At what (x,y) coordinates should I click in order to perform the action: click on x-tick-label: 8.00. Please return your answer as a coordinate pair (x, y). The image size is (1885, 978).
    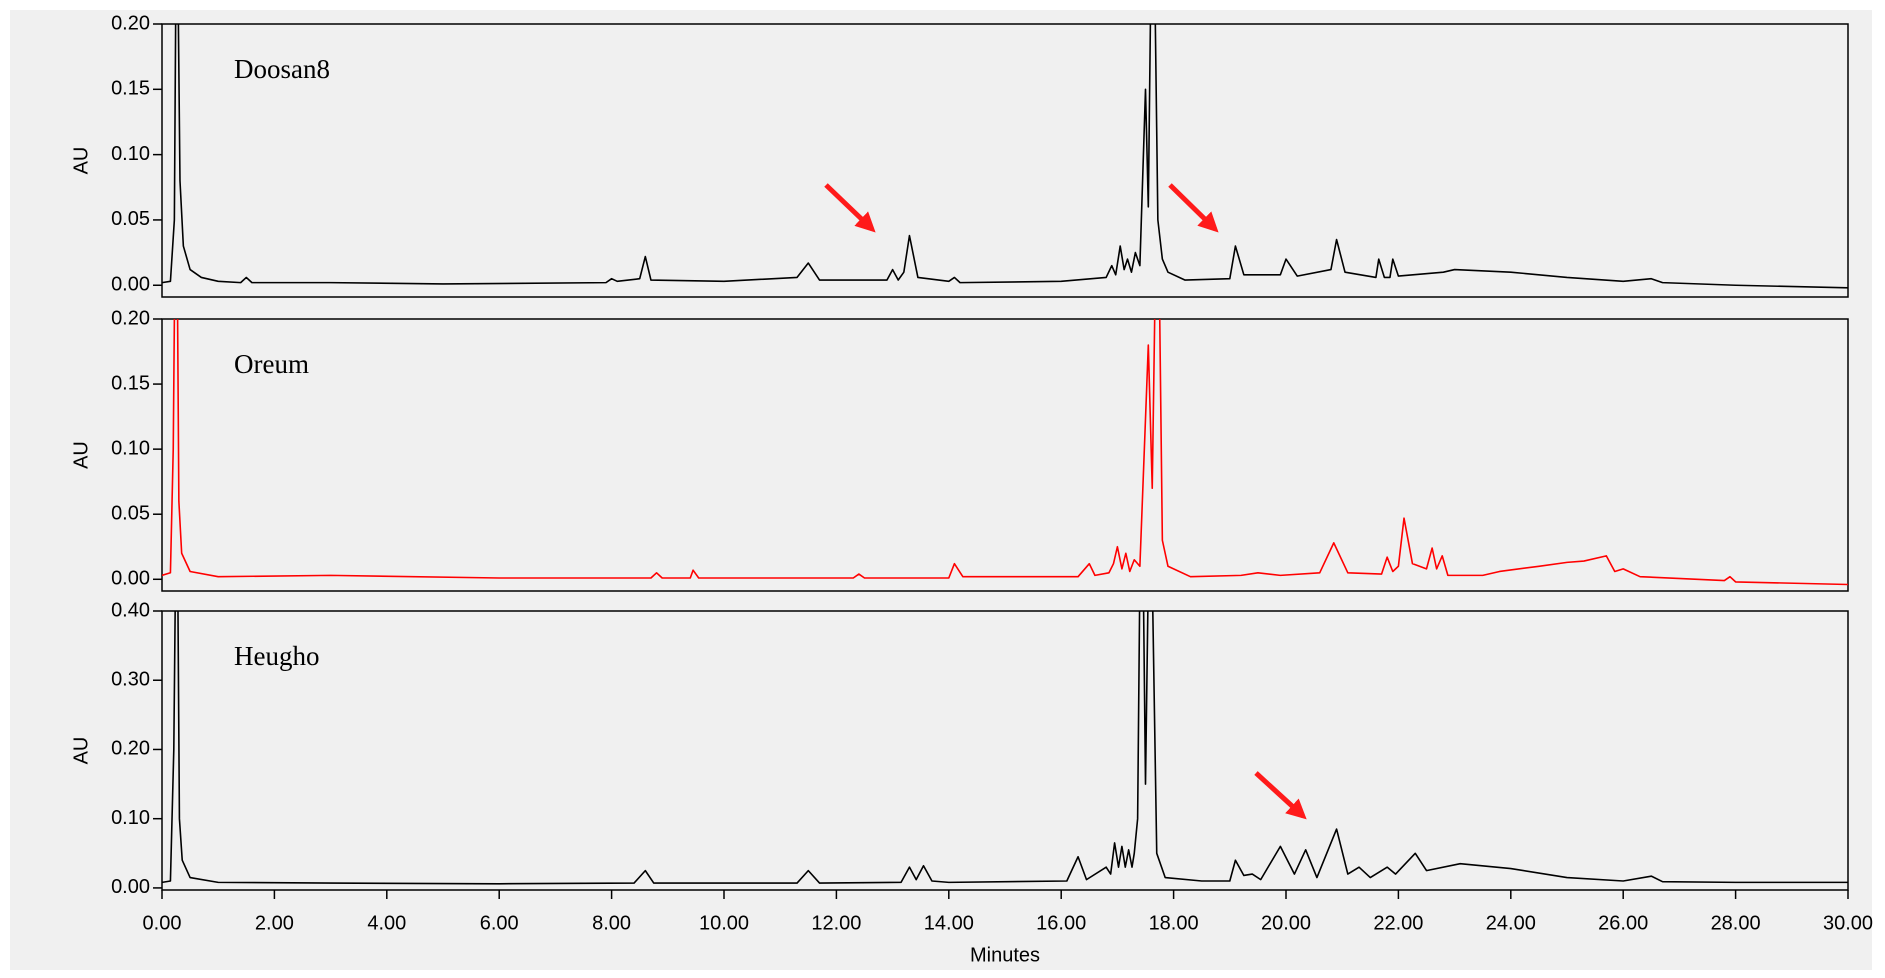
    Looking at the image, I should click on (611, 923).